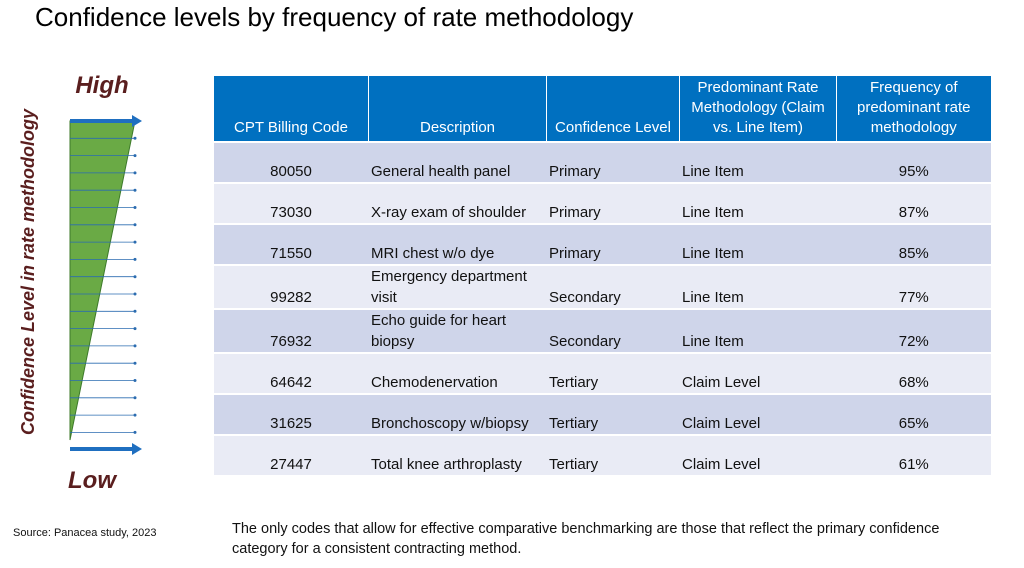 The width and height of the screenshot is (1024, 568). Describe the element at coordinates (913, 373) in the screenshot. I see `table-cell: 68%` at that location.